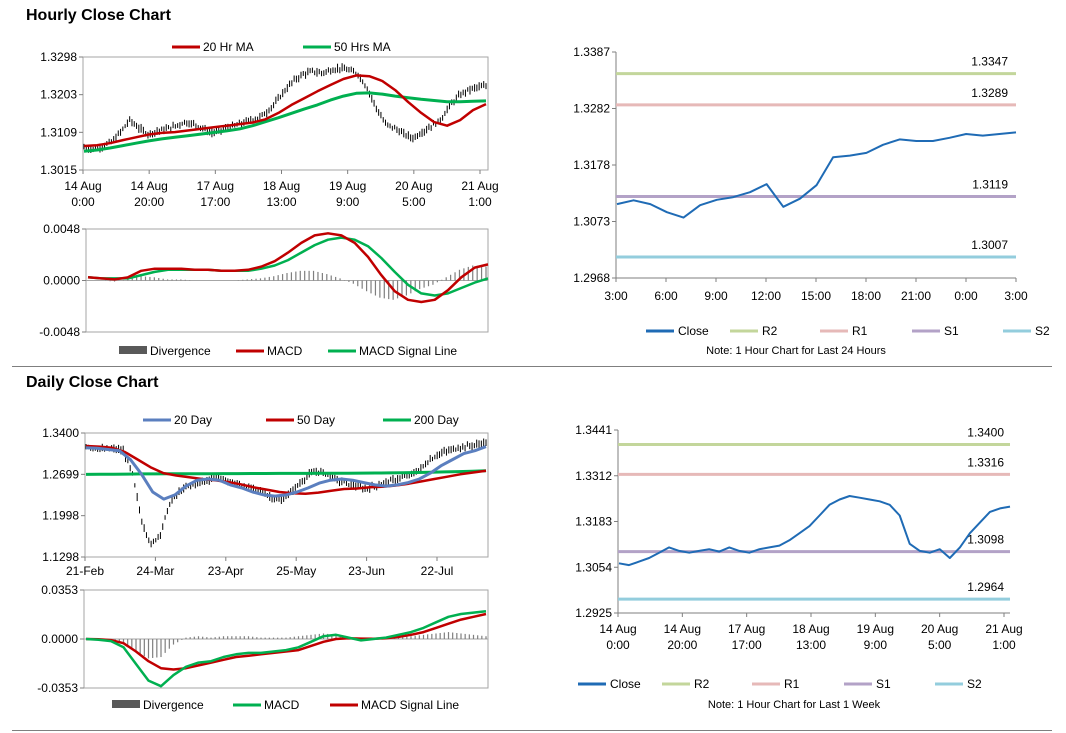 This screenshot has height=733, width=1066. What do you see at coordinates (173, 705) in the screenshot?
I see `daily-macd-legend-label: Divergence` at bounding box center [173, 705].